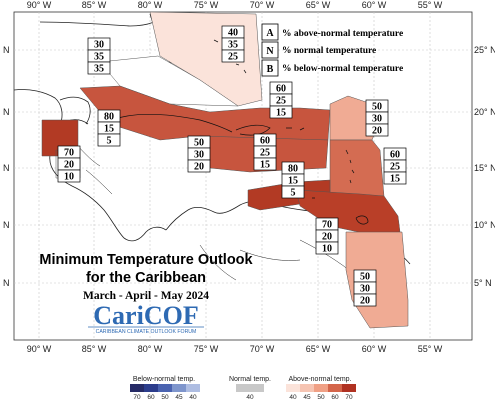 The image size is (495, 400). I want to click on colorbar-above-tick: 60, so click(335, 397).